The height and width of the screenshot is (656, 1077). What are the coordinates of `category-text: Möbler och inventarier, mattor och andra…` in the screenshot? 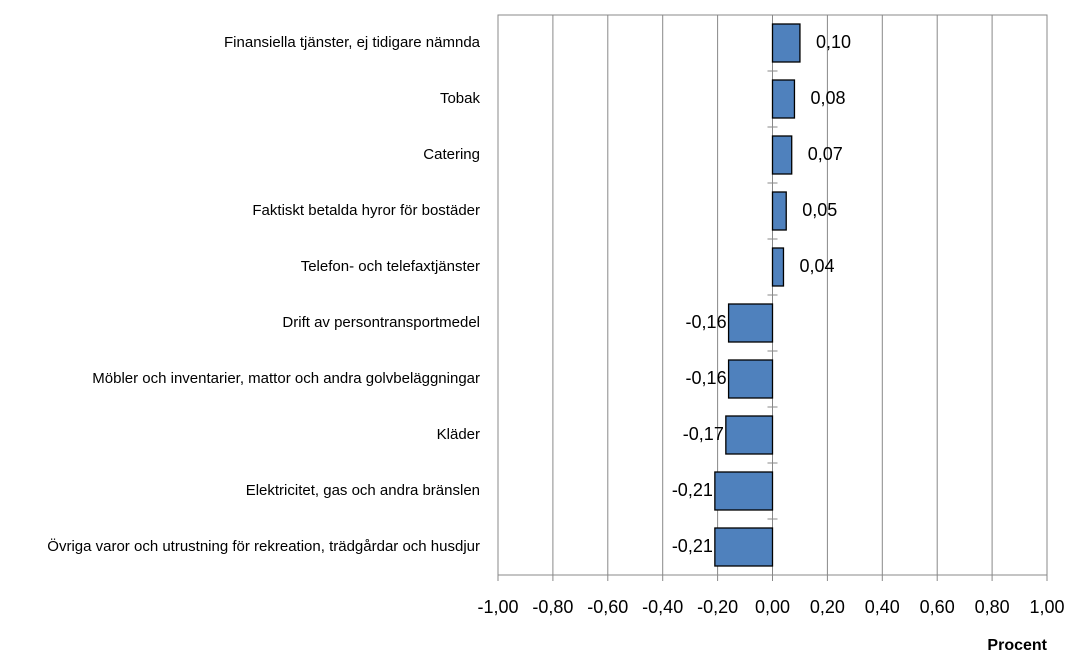 It's located at (286, 378).